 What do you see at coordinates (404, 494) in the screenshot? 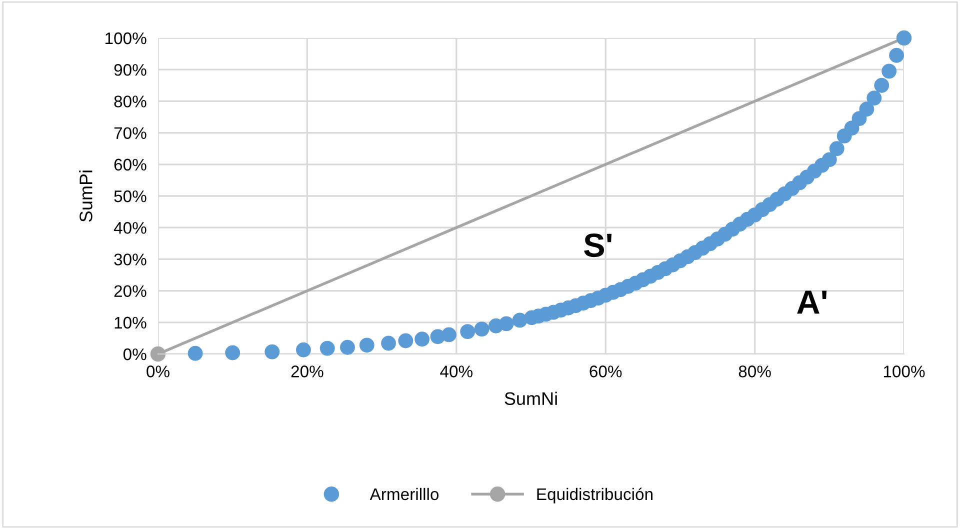
I see `legend-label: Armerilllo` at bounding box center [404, 494].